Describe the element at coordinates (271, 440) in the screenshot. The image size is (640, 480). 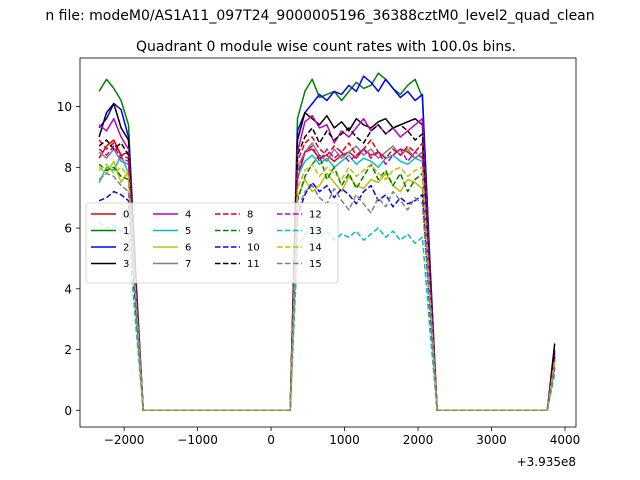
I see `x-tick-label: 0` at that location.